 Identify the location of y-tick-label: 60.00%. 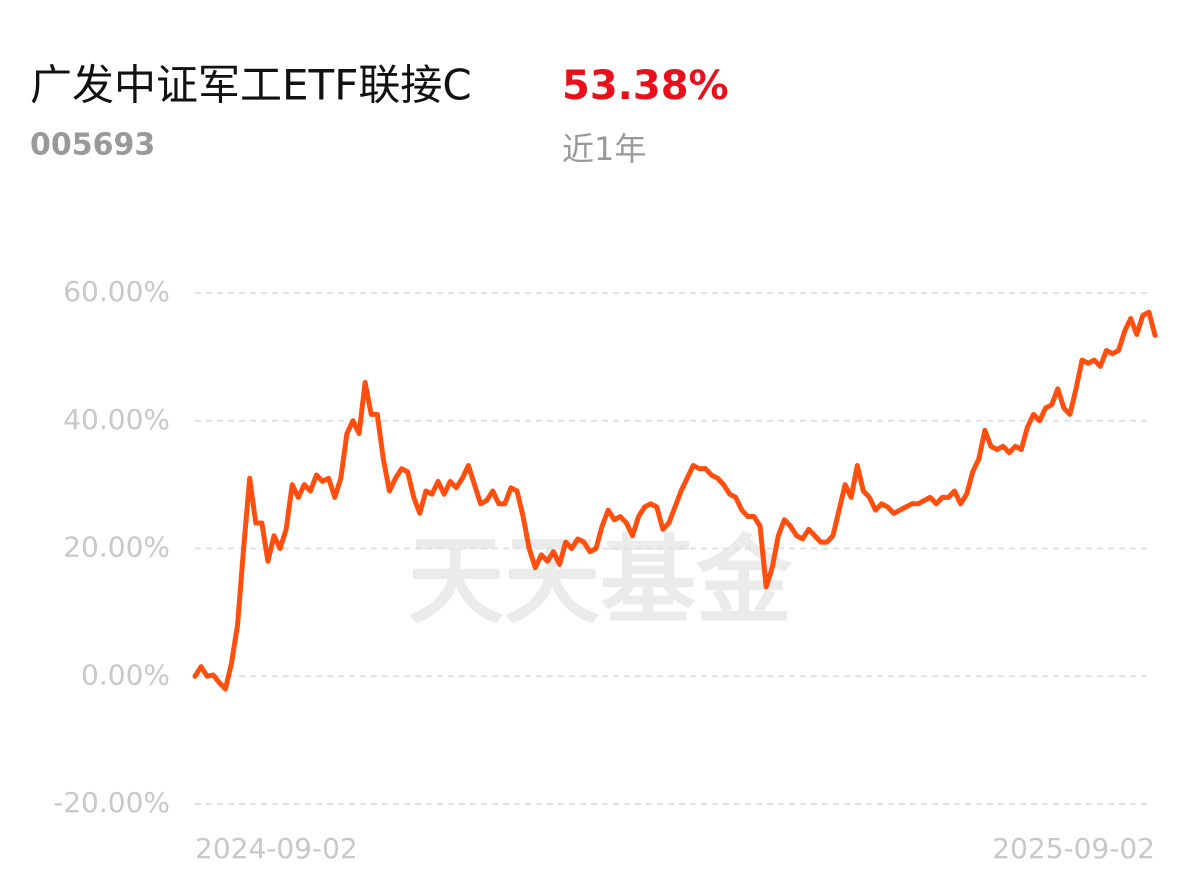
(116, 291).